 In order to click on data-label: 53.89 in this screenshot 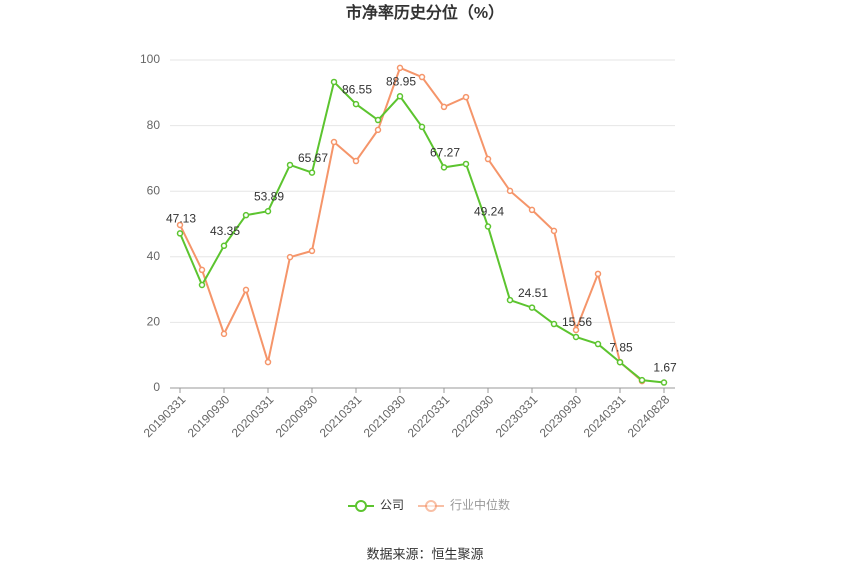, I will do `click(269, 196)`.